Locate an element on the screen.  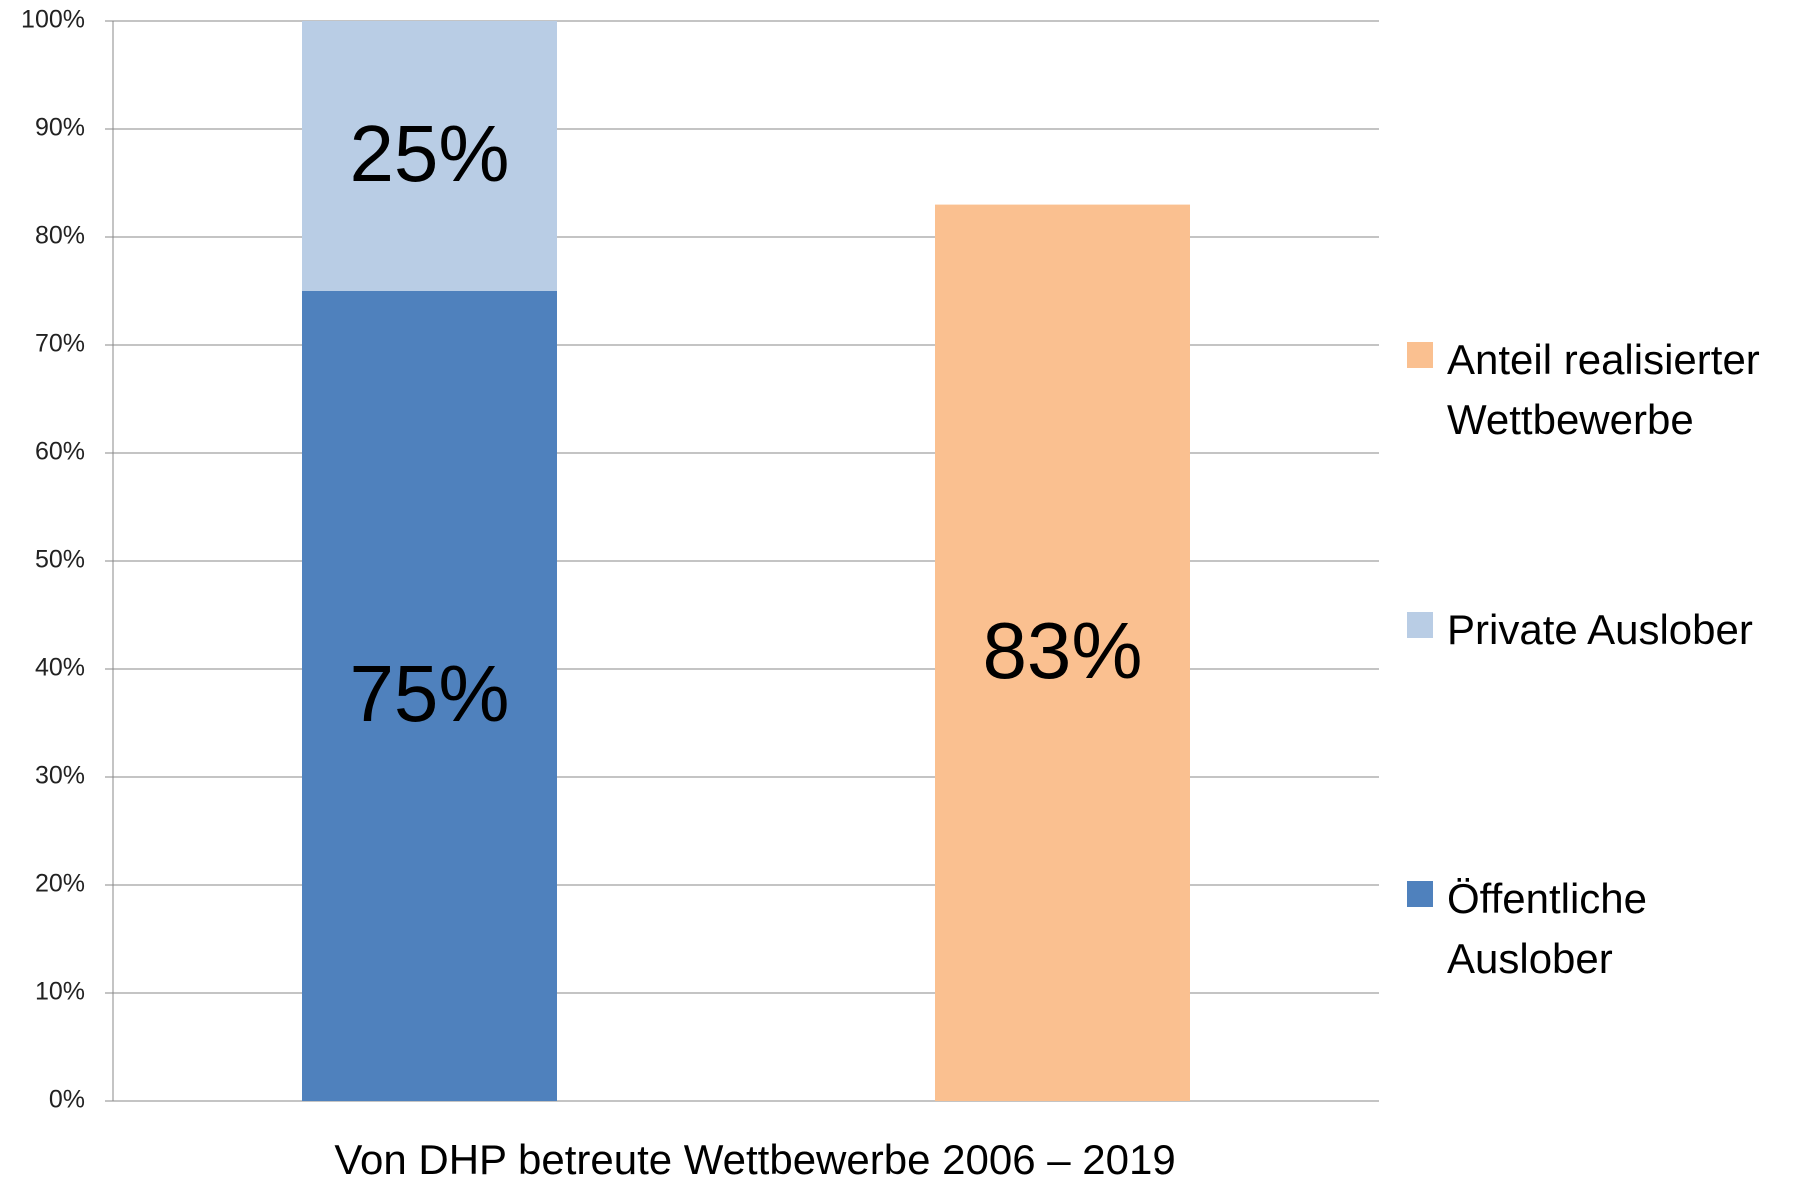
y-tick-label: 70% is located at coordinates (60, 344).